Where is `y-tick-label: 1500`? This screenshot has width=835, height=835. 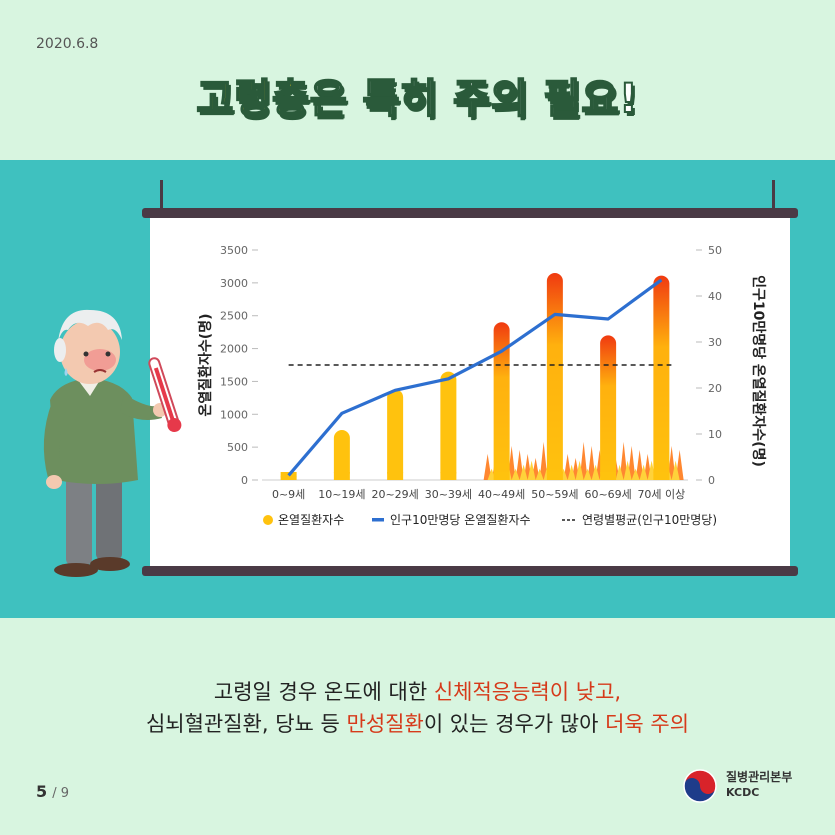 y-tick-label: 1500 is located at coordinates (234, 381).